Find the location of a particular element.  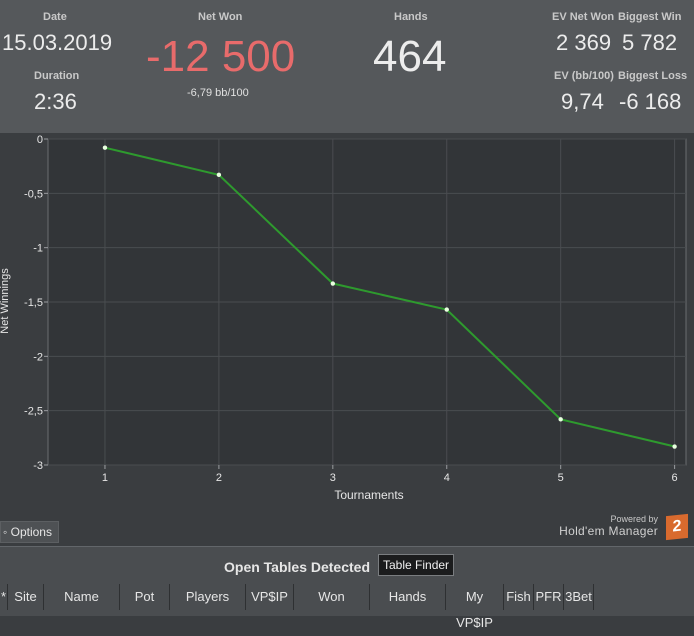

column-header: Players is located at coordinates (208, 597).